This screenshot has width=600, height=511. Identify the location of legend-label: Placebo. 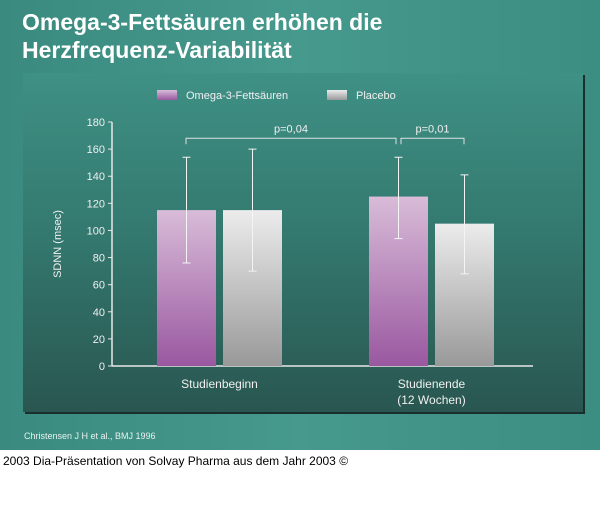
(376, 96).